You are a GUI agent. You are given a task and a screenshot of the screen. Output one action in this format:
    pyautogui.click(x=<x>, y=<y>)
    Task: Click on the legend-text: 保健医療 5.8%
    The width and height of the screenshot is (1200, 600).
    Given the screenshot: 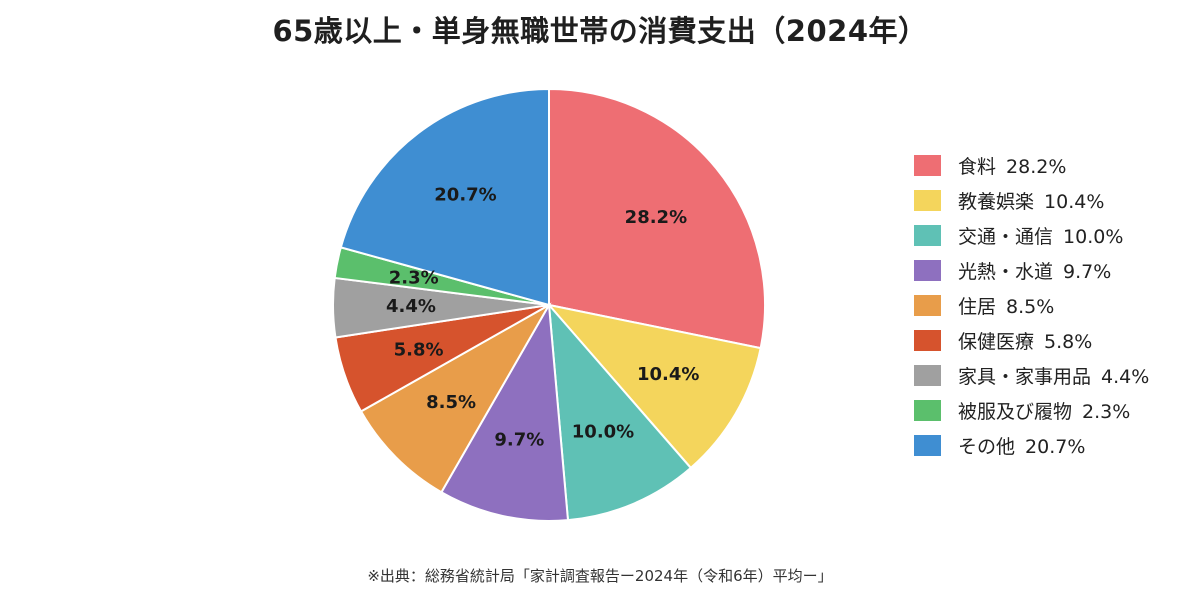 What is the action you would take?
    pyautogui.click(x=1025, y=340)
    